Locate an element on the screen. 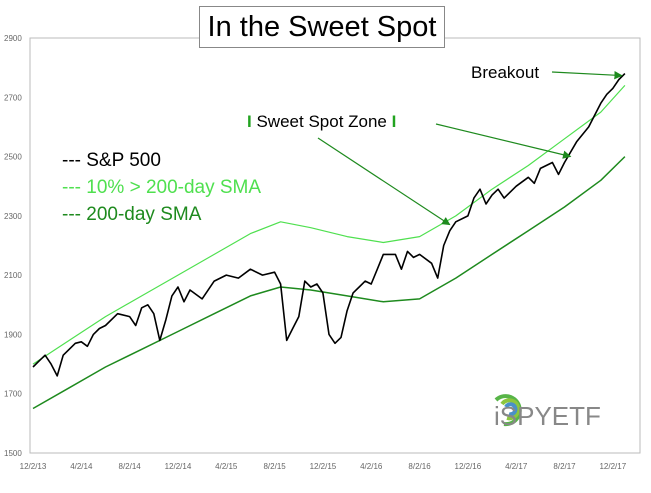 The width and height of the screenshot is (651, 493). x-tick-label: 12/2/16 is located at coordinates (468, 466).